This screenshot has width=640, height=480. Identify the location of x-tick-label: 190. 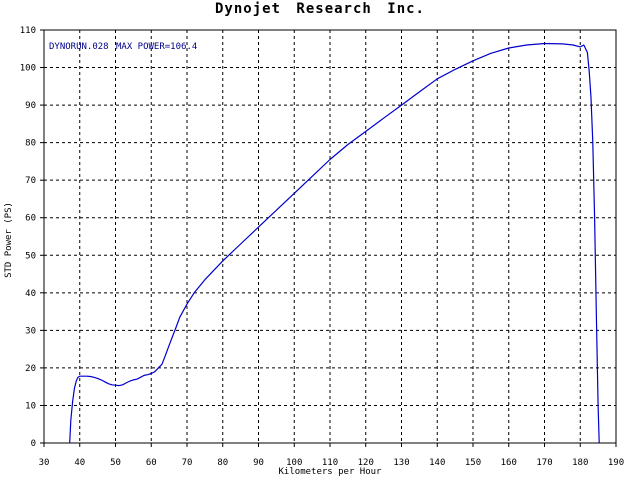
(616, 463).